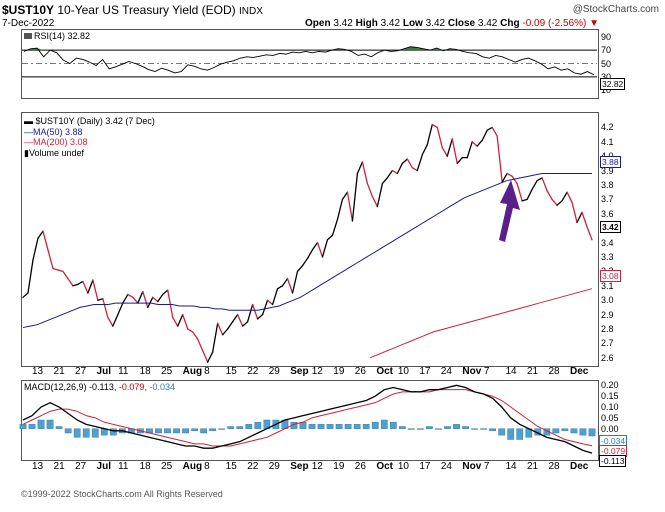 This screenshot has height=512, width=665. What do you see at coordinates (554, 371) in the screenshot?
I see `x-tick-label: 28` at bounding box center [554, 371].